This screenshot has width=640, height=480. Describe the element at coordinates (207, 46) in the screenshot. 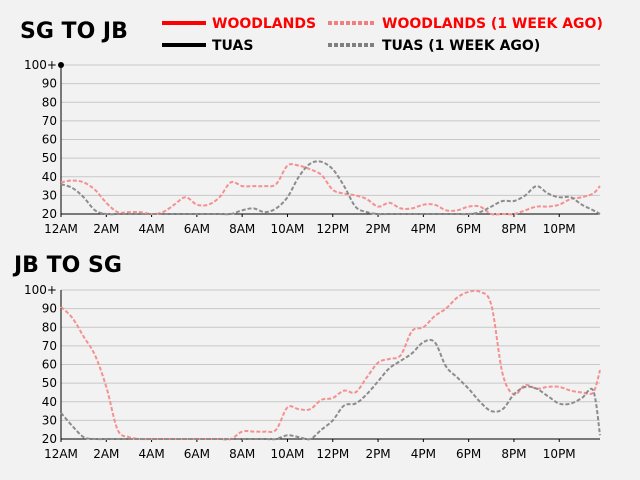

I see `legend-item-tuas: TUAS` at that location.